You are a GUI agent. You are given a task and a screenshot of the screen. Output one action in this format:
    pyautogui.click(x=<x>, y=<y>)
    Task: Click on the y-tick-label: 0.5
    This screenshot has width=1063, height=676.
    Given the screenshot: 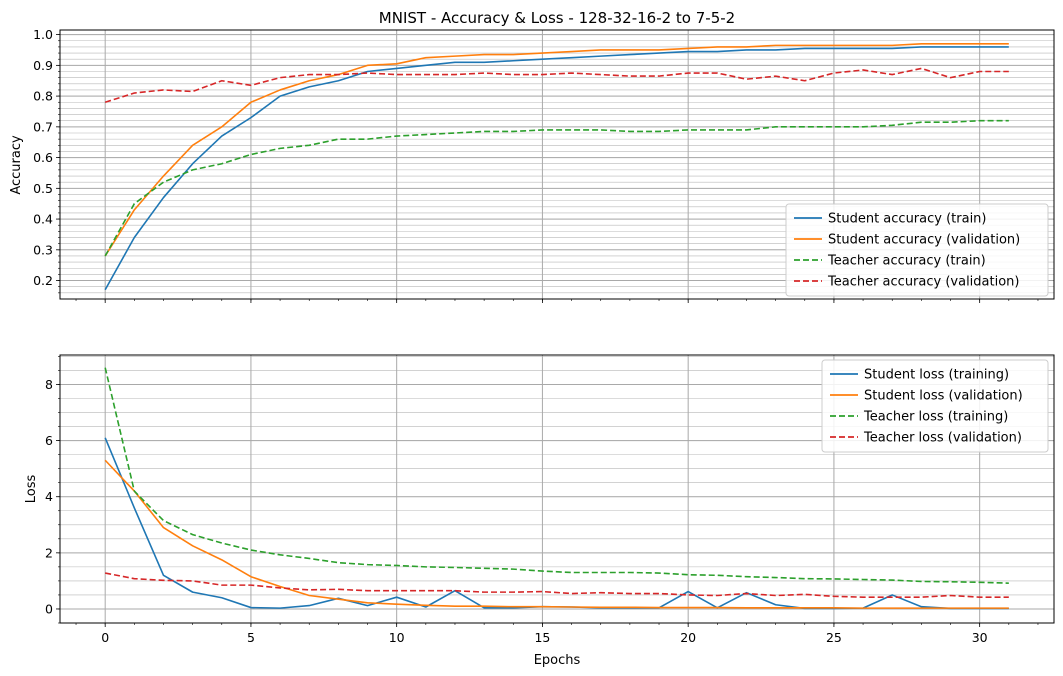 What is the action you would take?
    pyautogui.click(x=43, y=188)
    